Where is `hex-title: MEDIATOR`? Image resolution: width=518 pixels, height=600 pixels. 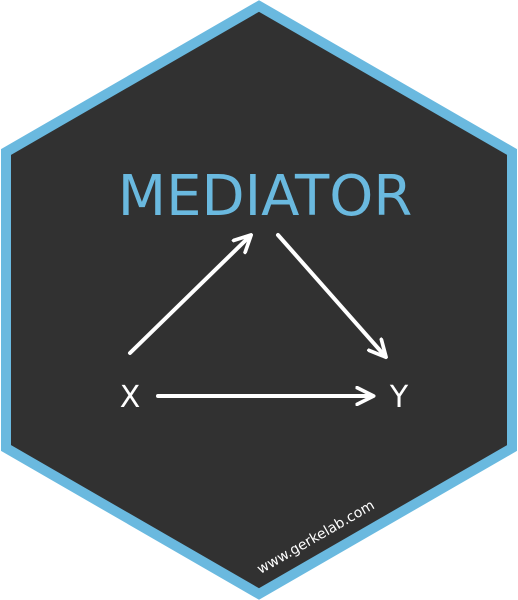
hex-title: MEDIATOR is located at coordinates (265, 196).